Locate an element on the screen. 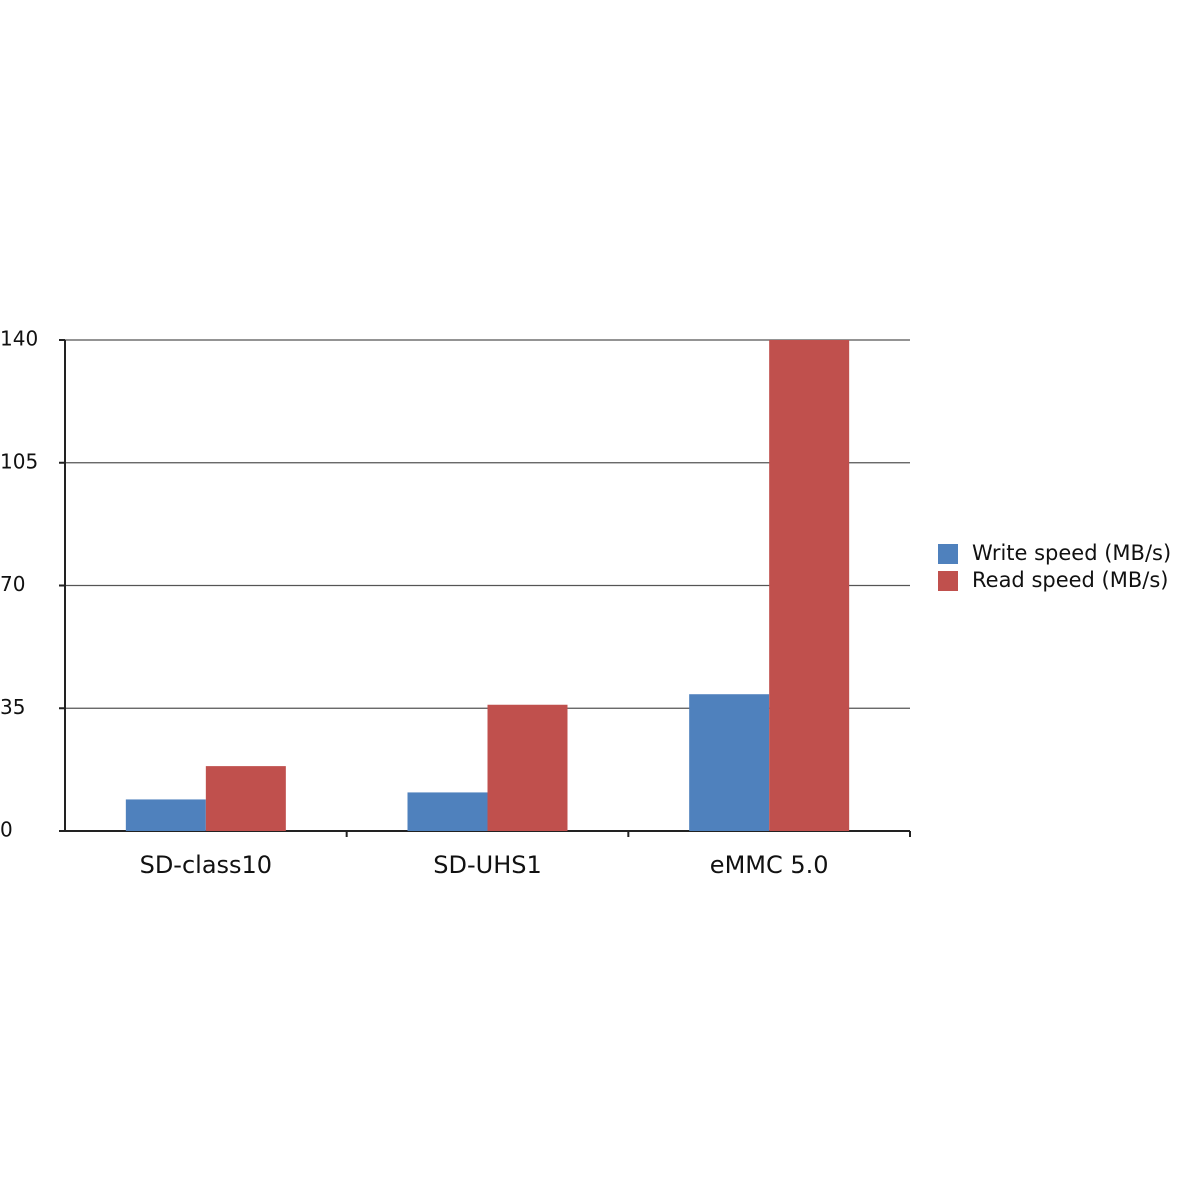 The height and width of the screenshot is (1200, 1200). x-tick-label: eMMC 5.0 is located at coordinates (769, 865).